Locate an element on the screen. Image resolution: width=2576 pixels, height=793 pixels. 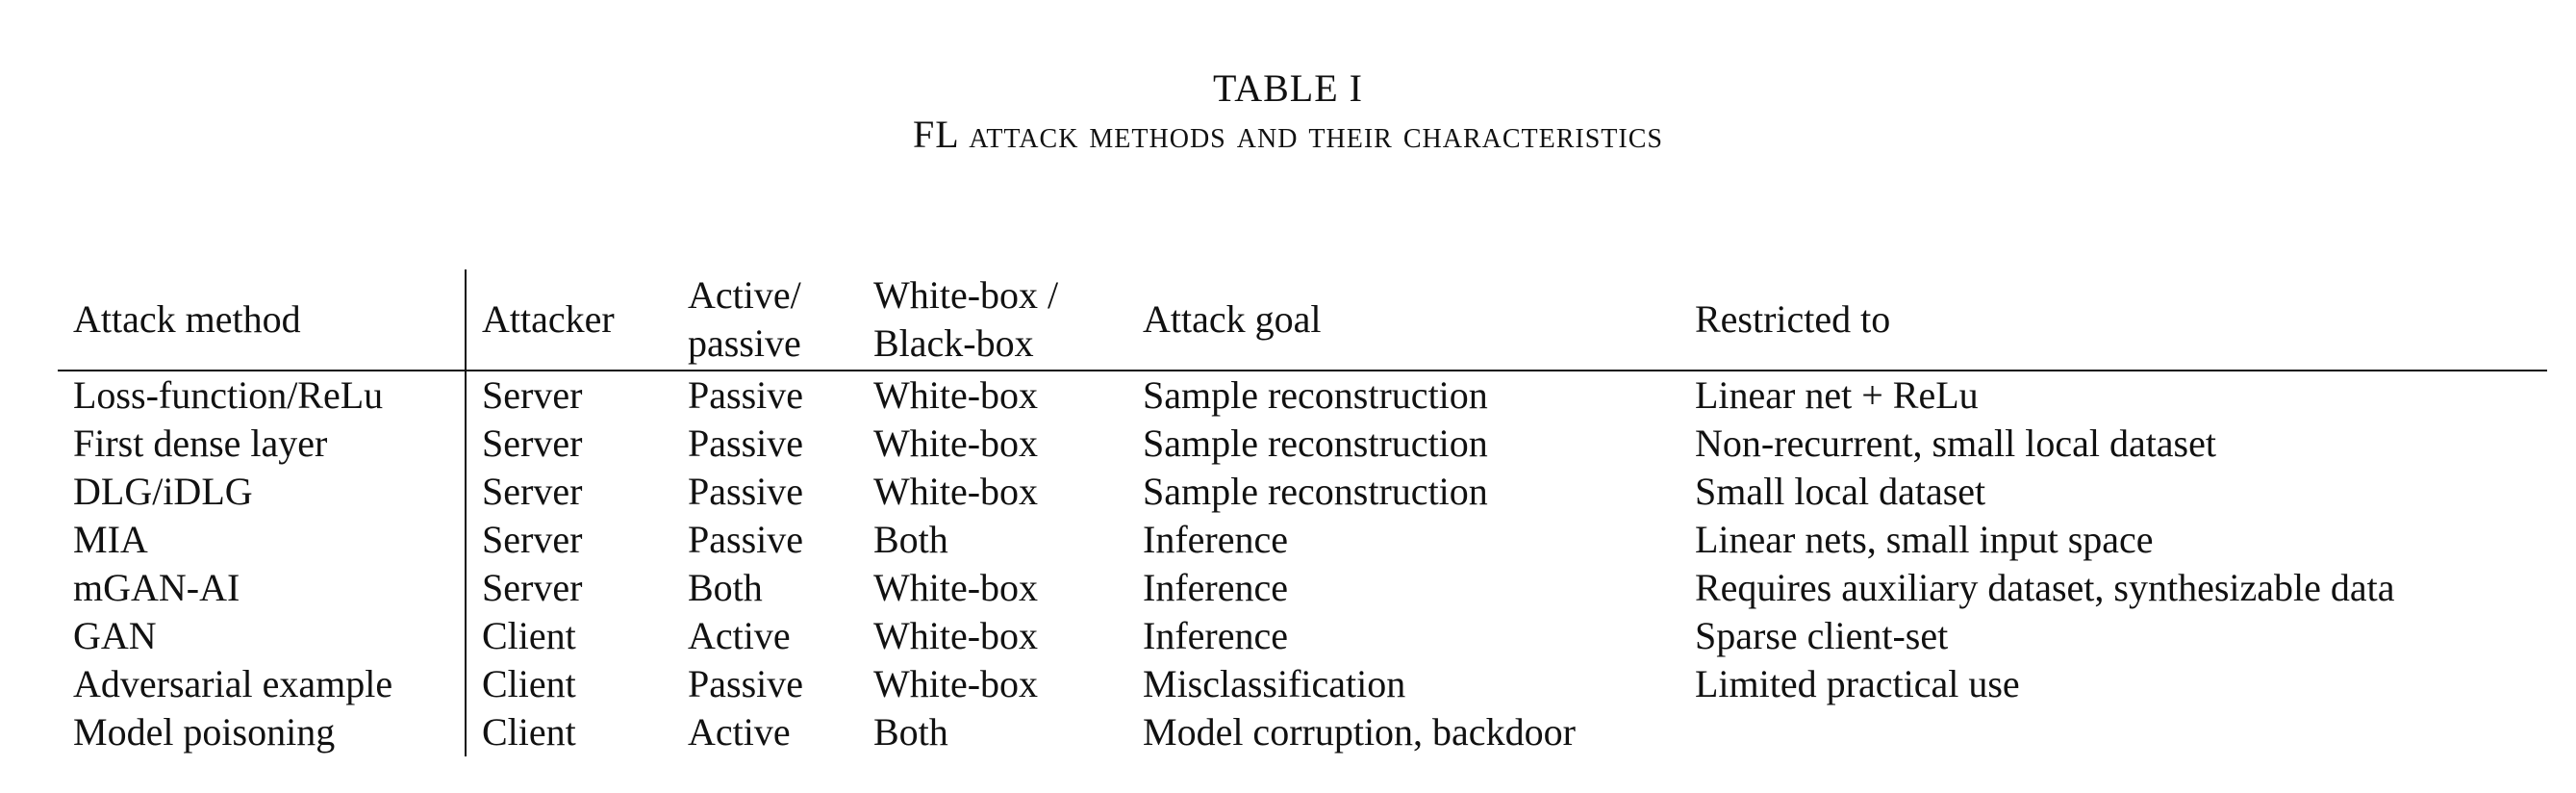
header-restricted-to: Restricted to is located at coordinates (2113, 320).